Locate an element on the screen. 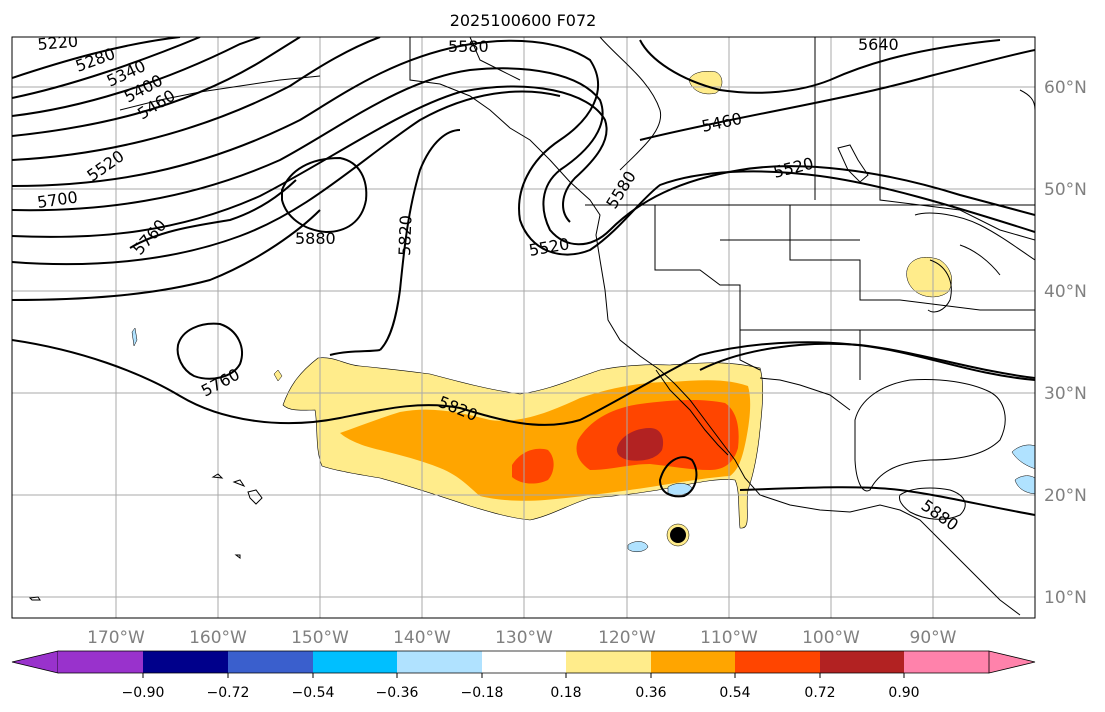 The image size is (1105, 712). lon-label: 140°W is located at coordinates (422, 638).